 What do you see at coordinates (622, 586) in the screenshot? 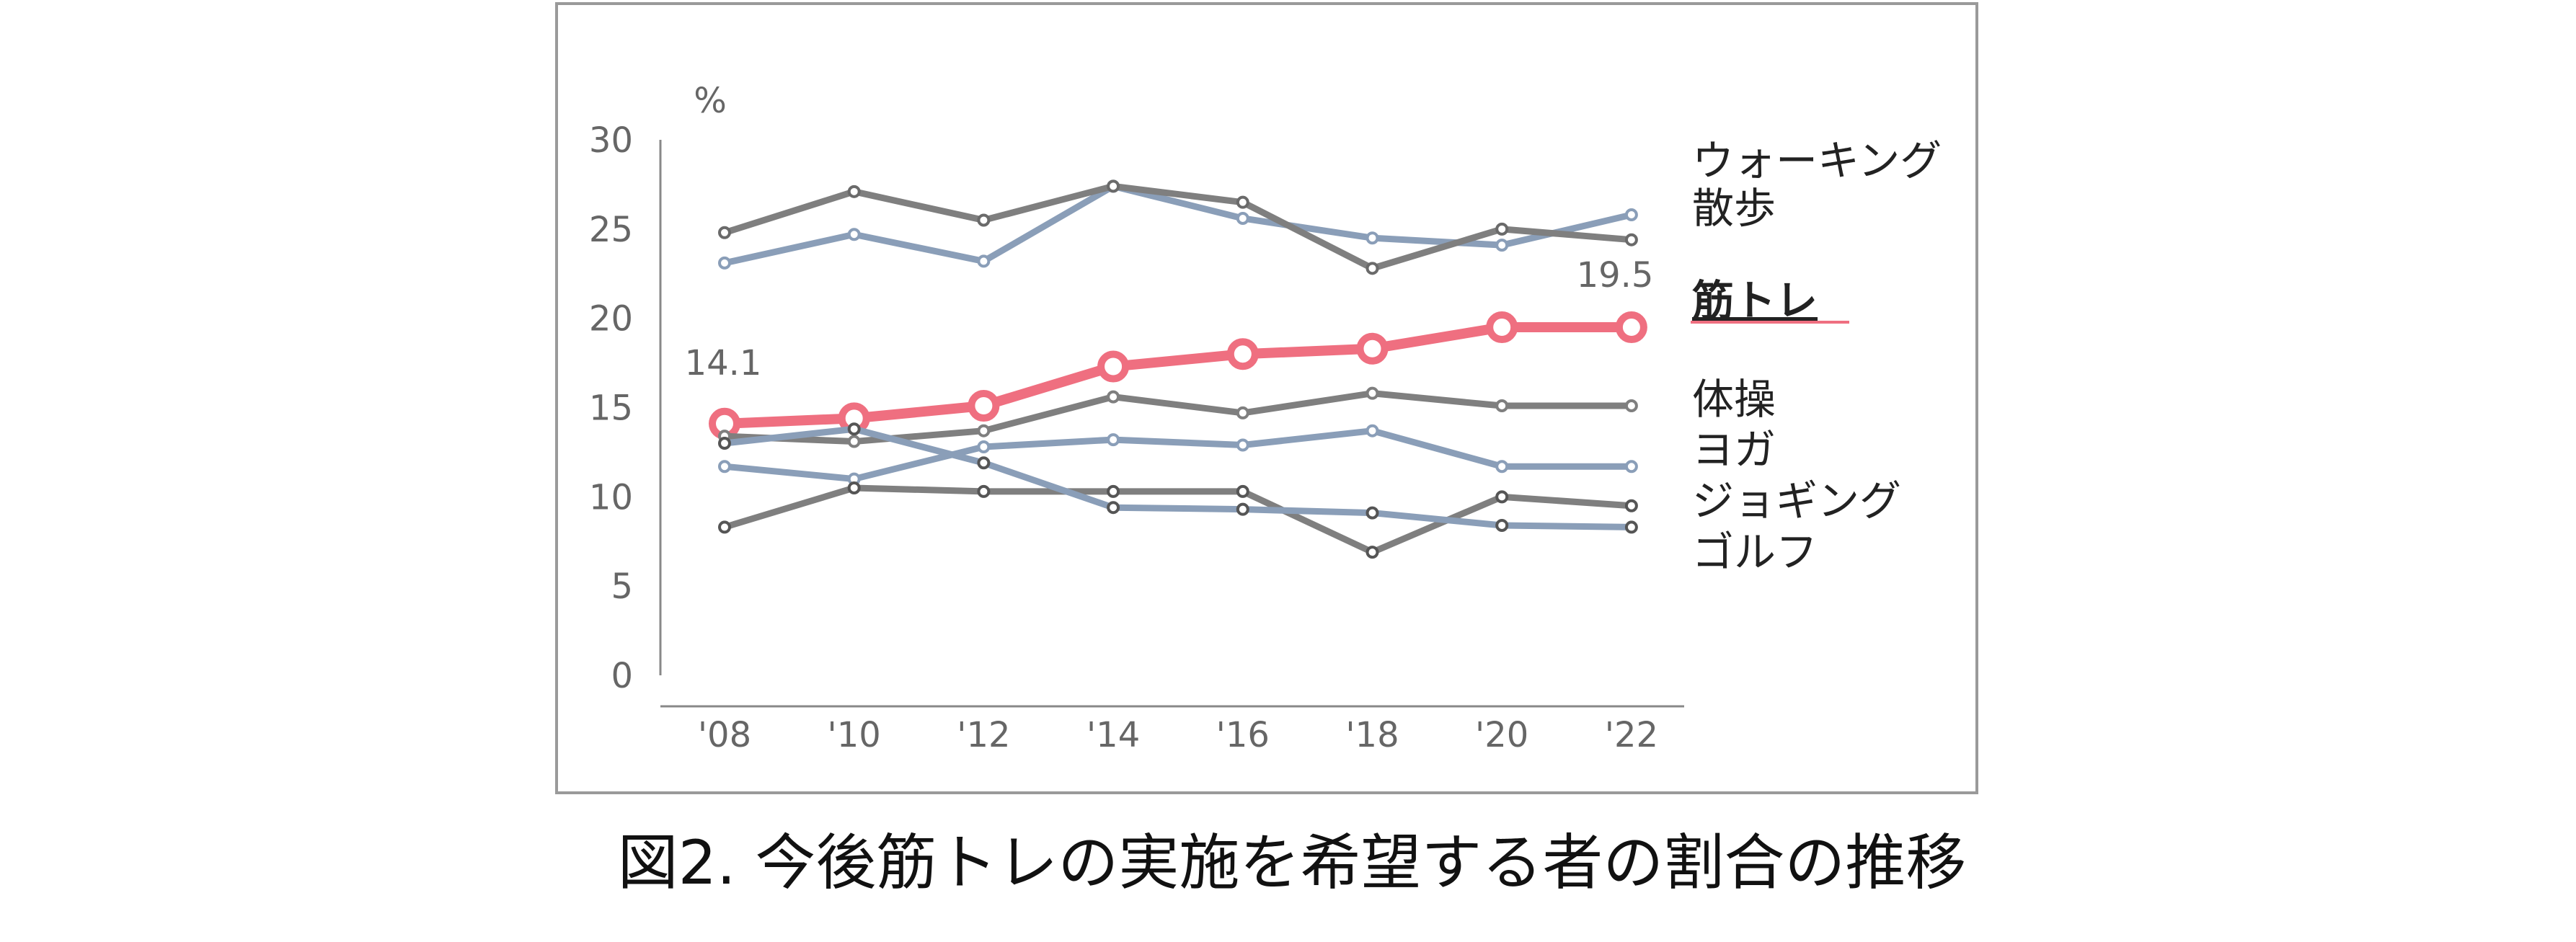
I see `y-tick-label: 5` at bounding box center [622, 586].